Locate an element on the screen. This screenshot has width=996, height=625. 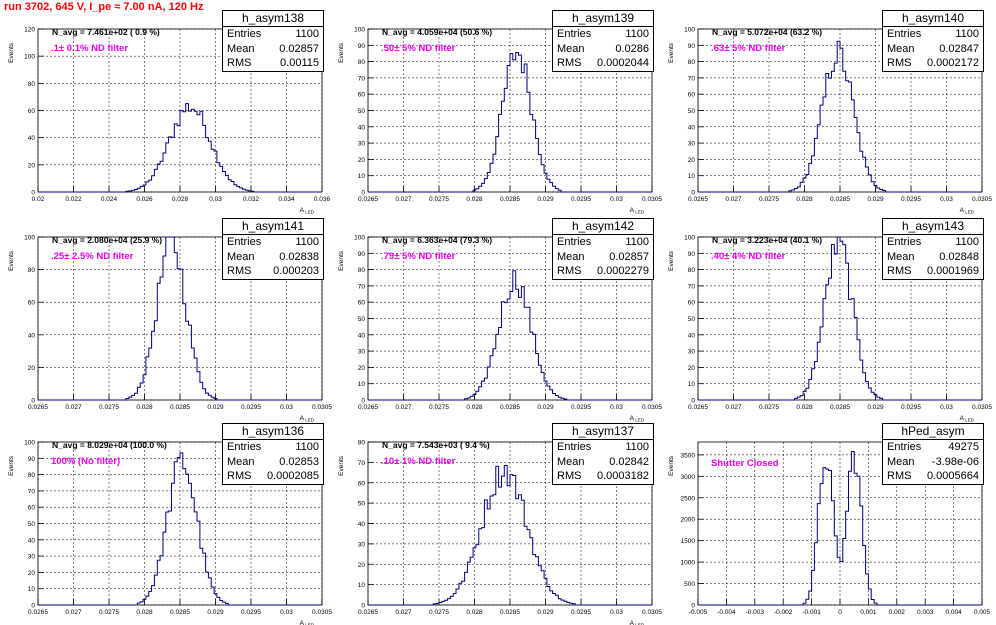
filter-label: .10± 1% ND filter is located at coordinates (418, 461).